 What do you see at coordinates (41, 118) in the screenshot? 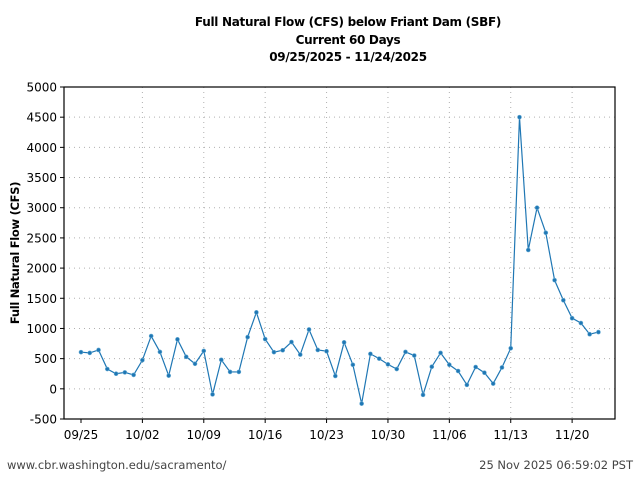
I see `y-tick-label: 4500` at bounding box center [41, 118].